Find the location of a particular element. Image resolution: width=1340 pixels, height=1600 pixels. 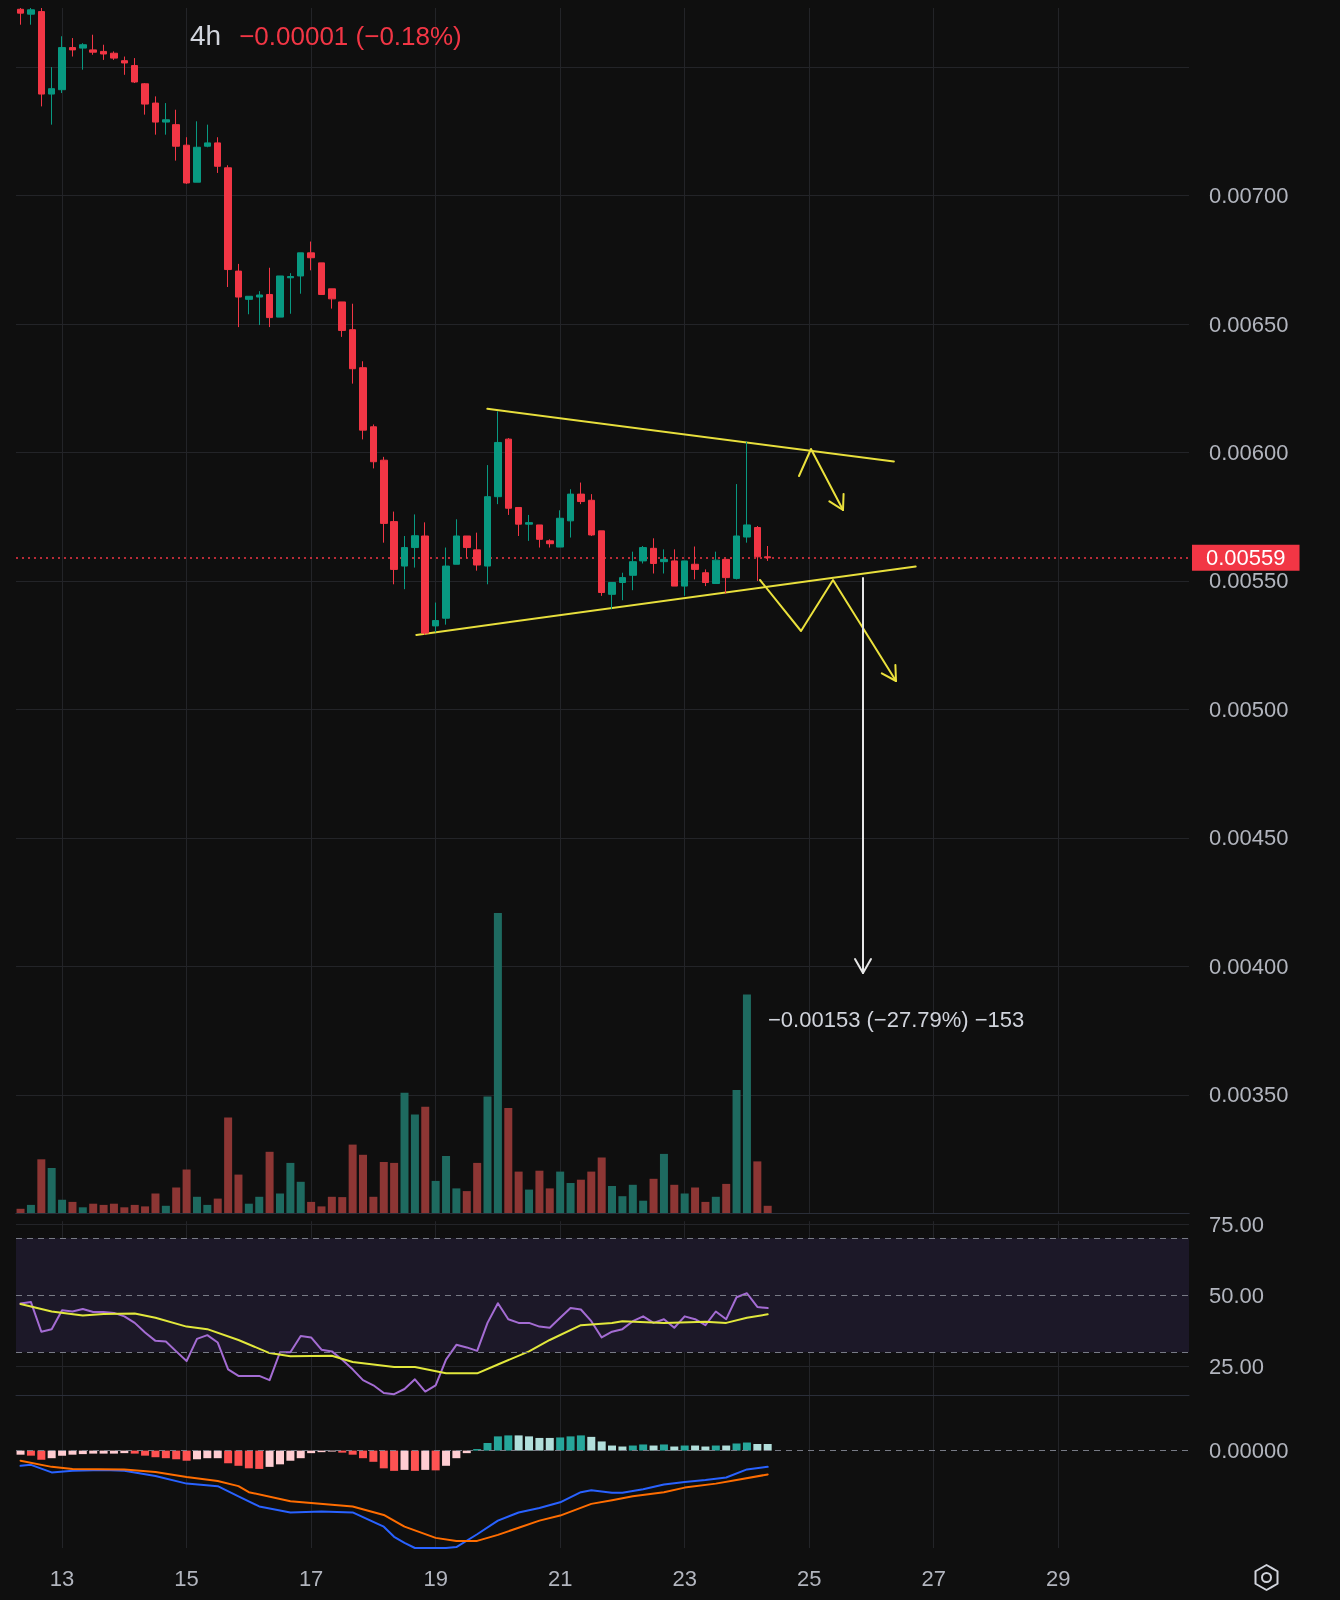

text: −0.00001 (−0.18%) is located at coordinates (350, 36).